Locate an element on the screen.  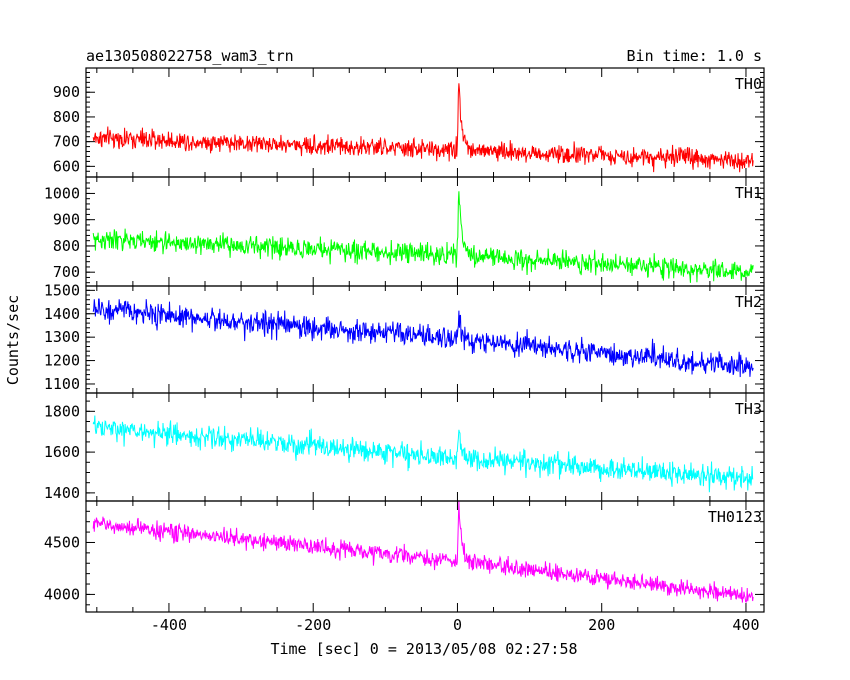
panel-label-th2: TH2 is located at coordinates (748, 302).